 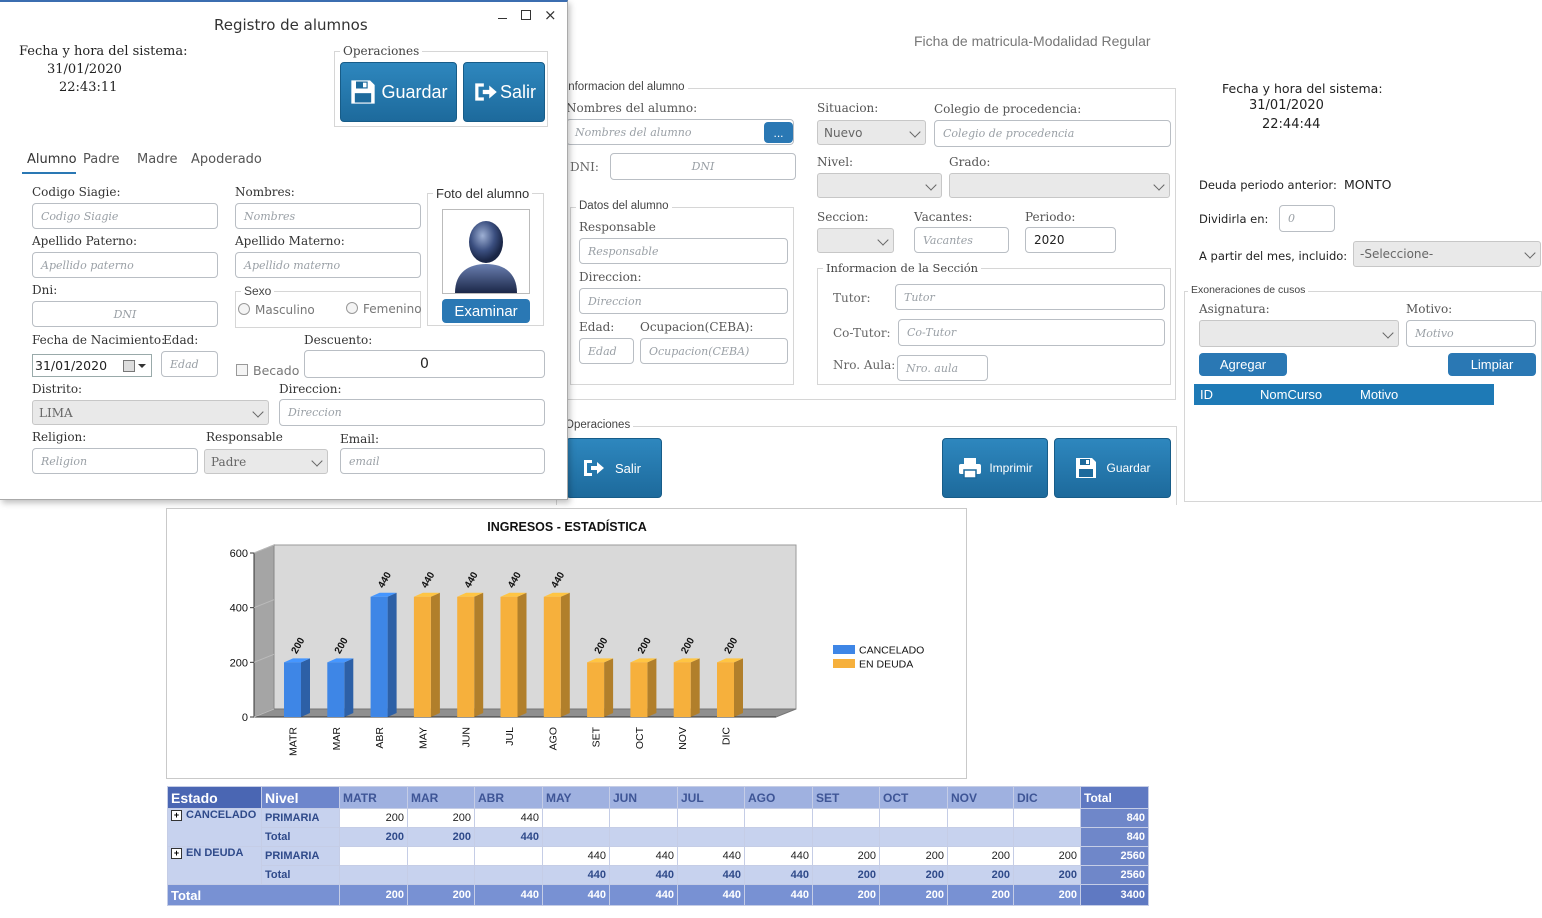 What do you see at coordinates (614, 468) in the screenshot?
I see `salir-button-2: Salir` at bounding box center [614, 468].